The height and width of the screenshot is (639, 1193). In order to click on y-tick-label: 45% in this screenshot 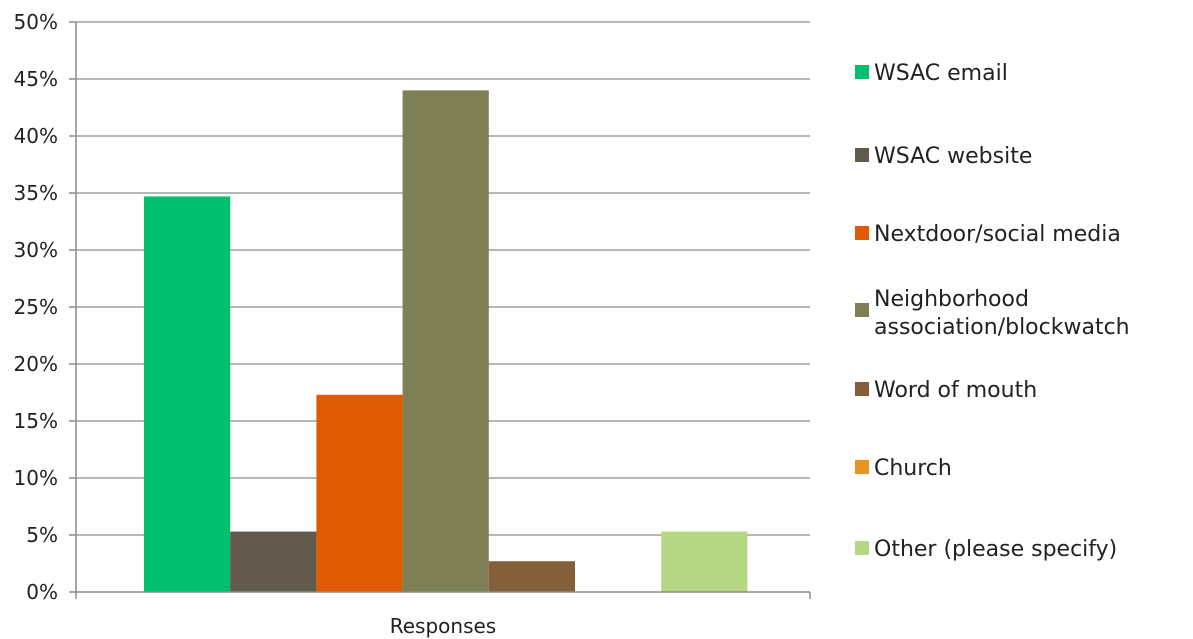, I will do `click(36, 79)`.